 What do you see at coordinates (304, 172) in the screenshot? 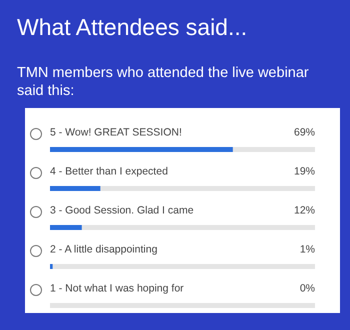
I see `data-label: 19%` at bounding box center [304, 172].